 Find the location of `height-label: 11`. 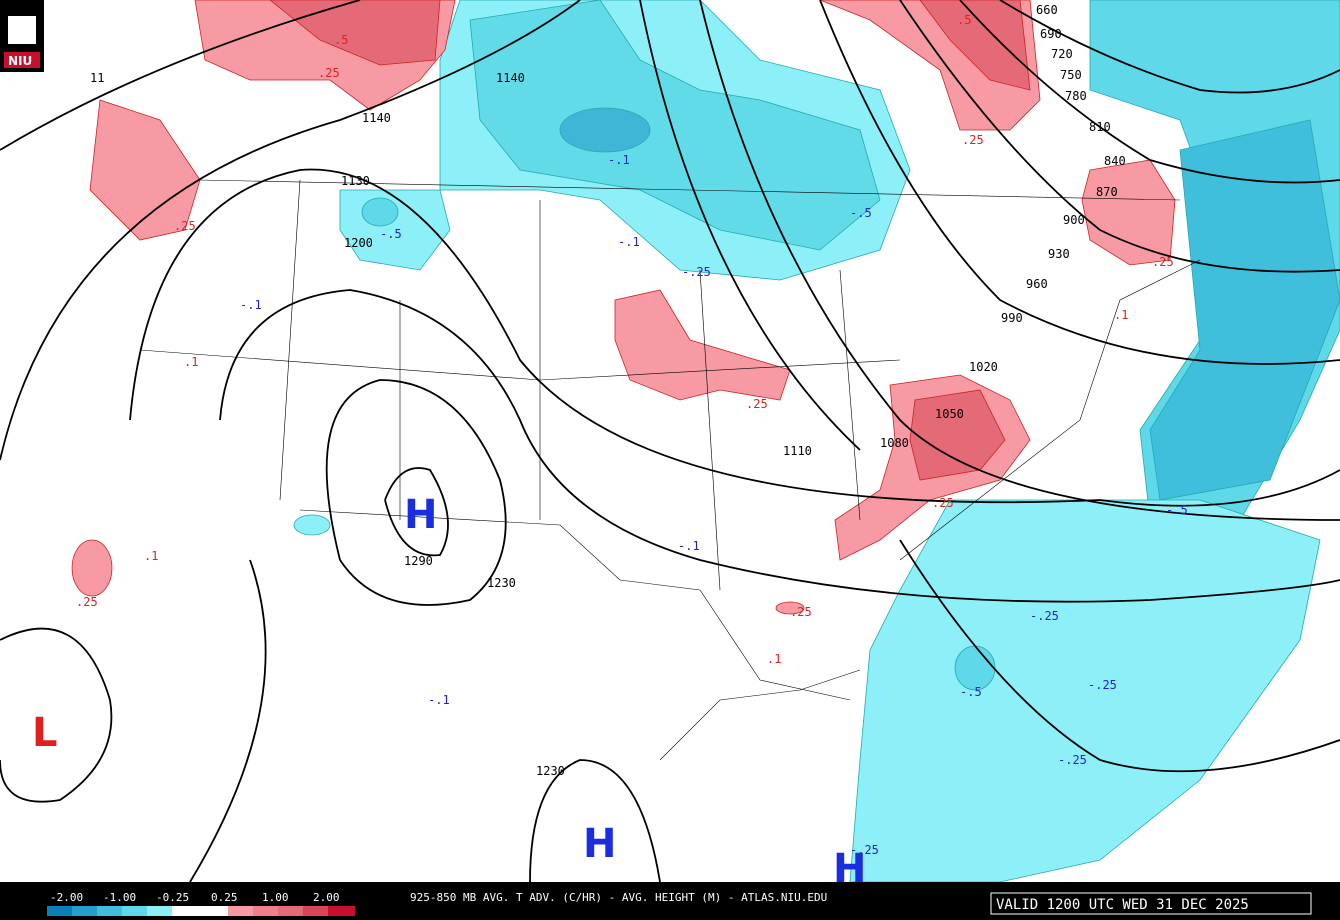

height-label: 11 is located at coordinates (97, 78).